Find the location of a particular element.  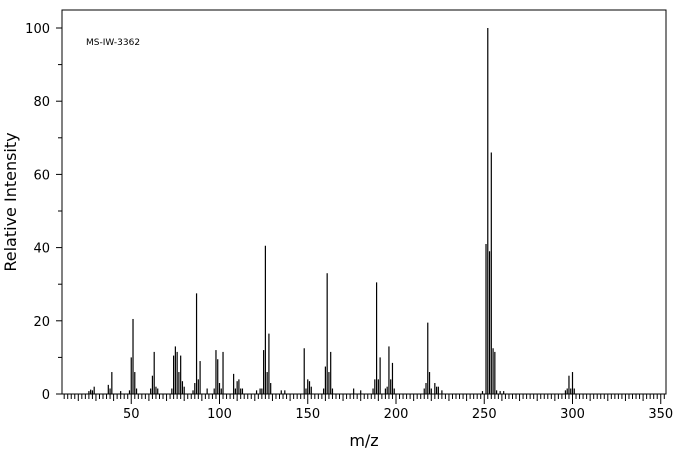

x-tick-label: 50 is located at coordinates (131, 414).